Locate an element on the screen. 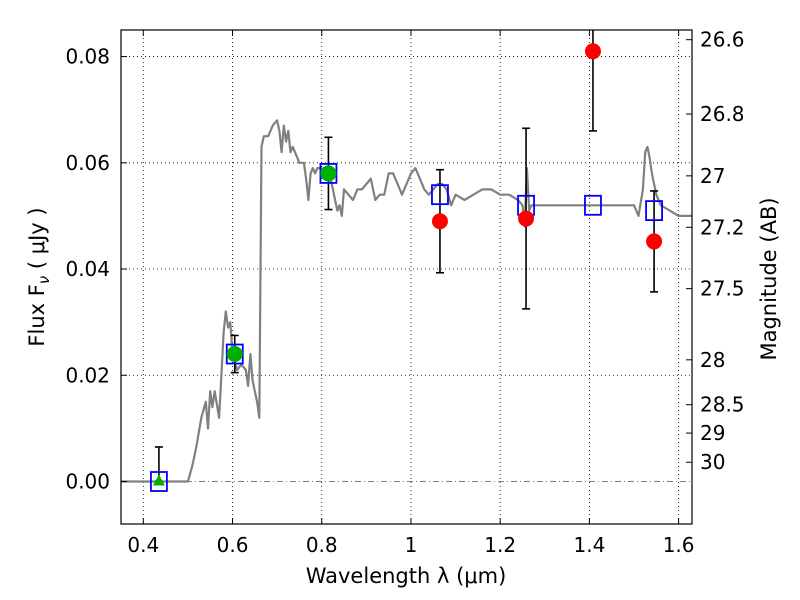 This screenshot has height=600, width=800. y2-axis-title: Magnitude (AB) is located at coordinates (769, 278).